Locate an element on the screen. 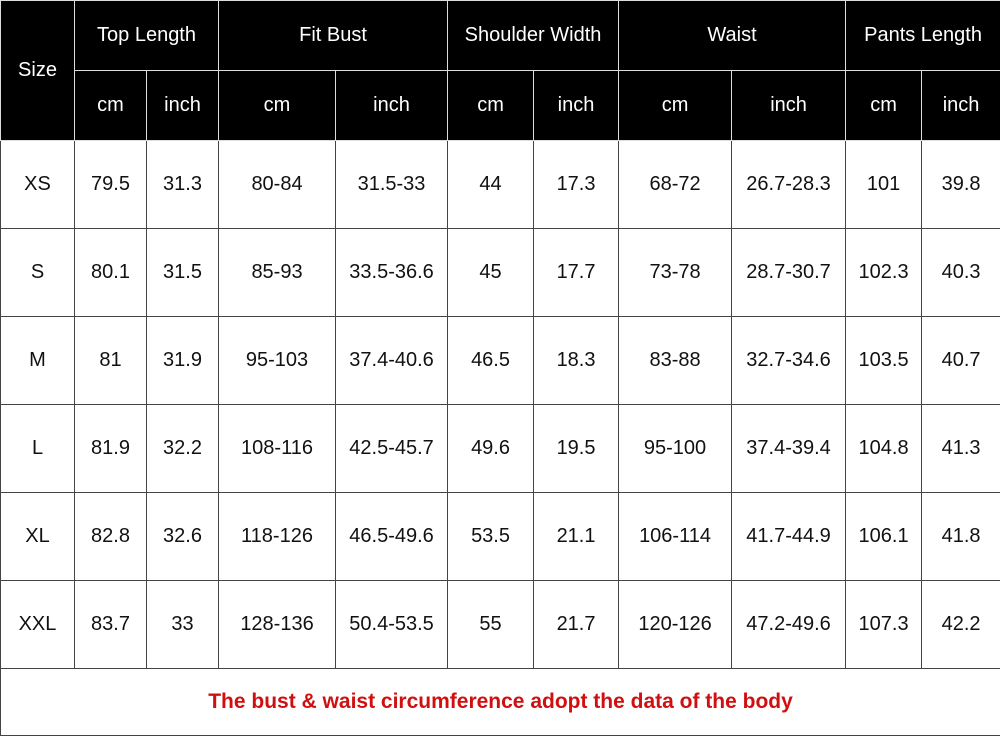 Image resolution: width=1000 pixels, height=736 pixels. size-label: S is located at coordinates (38, 273).